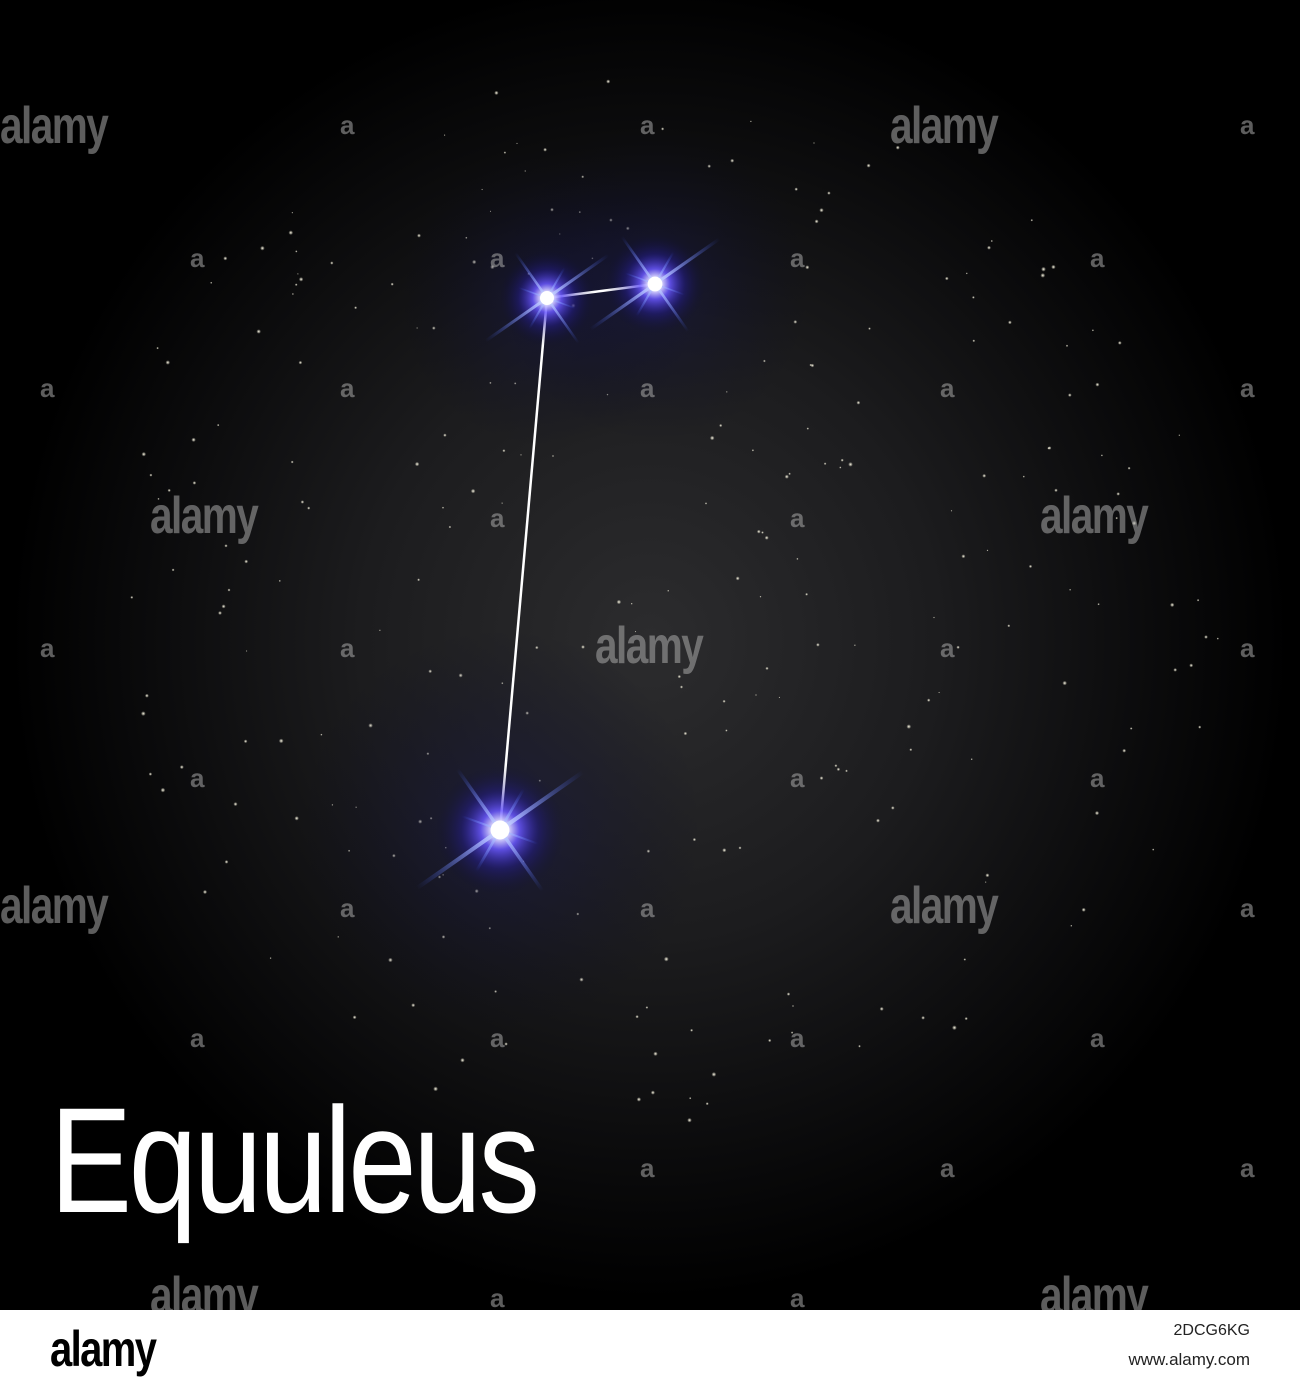 The height and width of the screenshot is (1390, 1300). What do you see at coordinates (547, 298) in the screenshot?
I see `bright-star` at bounding box center [547, 298].